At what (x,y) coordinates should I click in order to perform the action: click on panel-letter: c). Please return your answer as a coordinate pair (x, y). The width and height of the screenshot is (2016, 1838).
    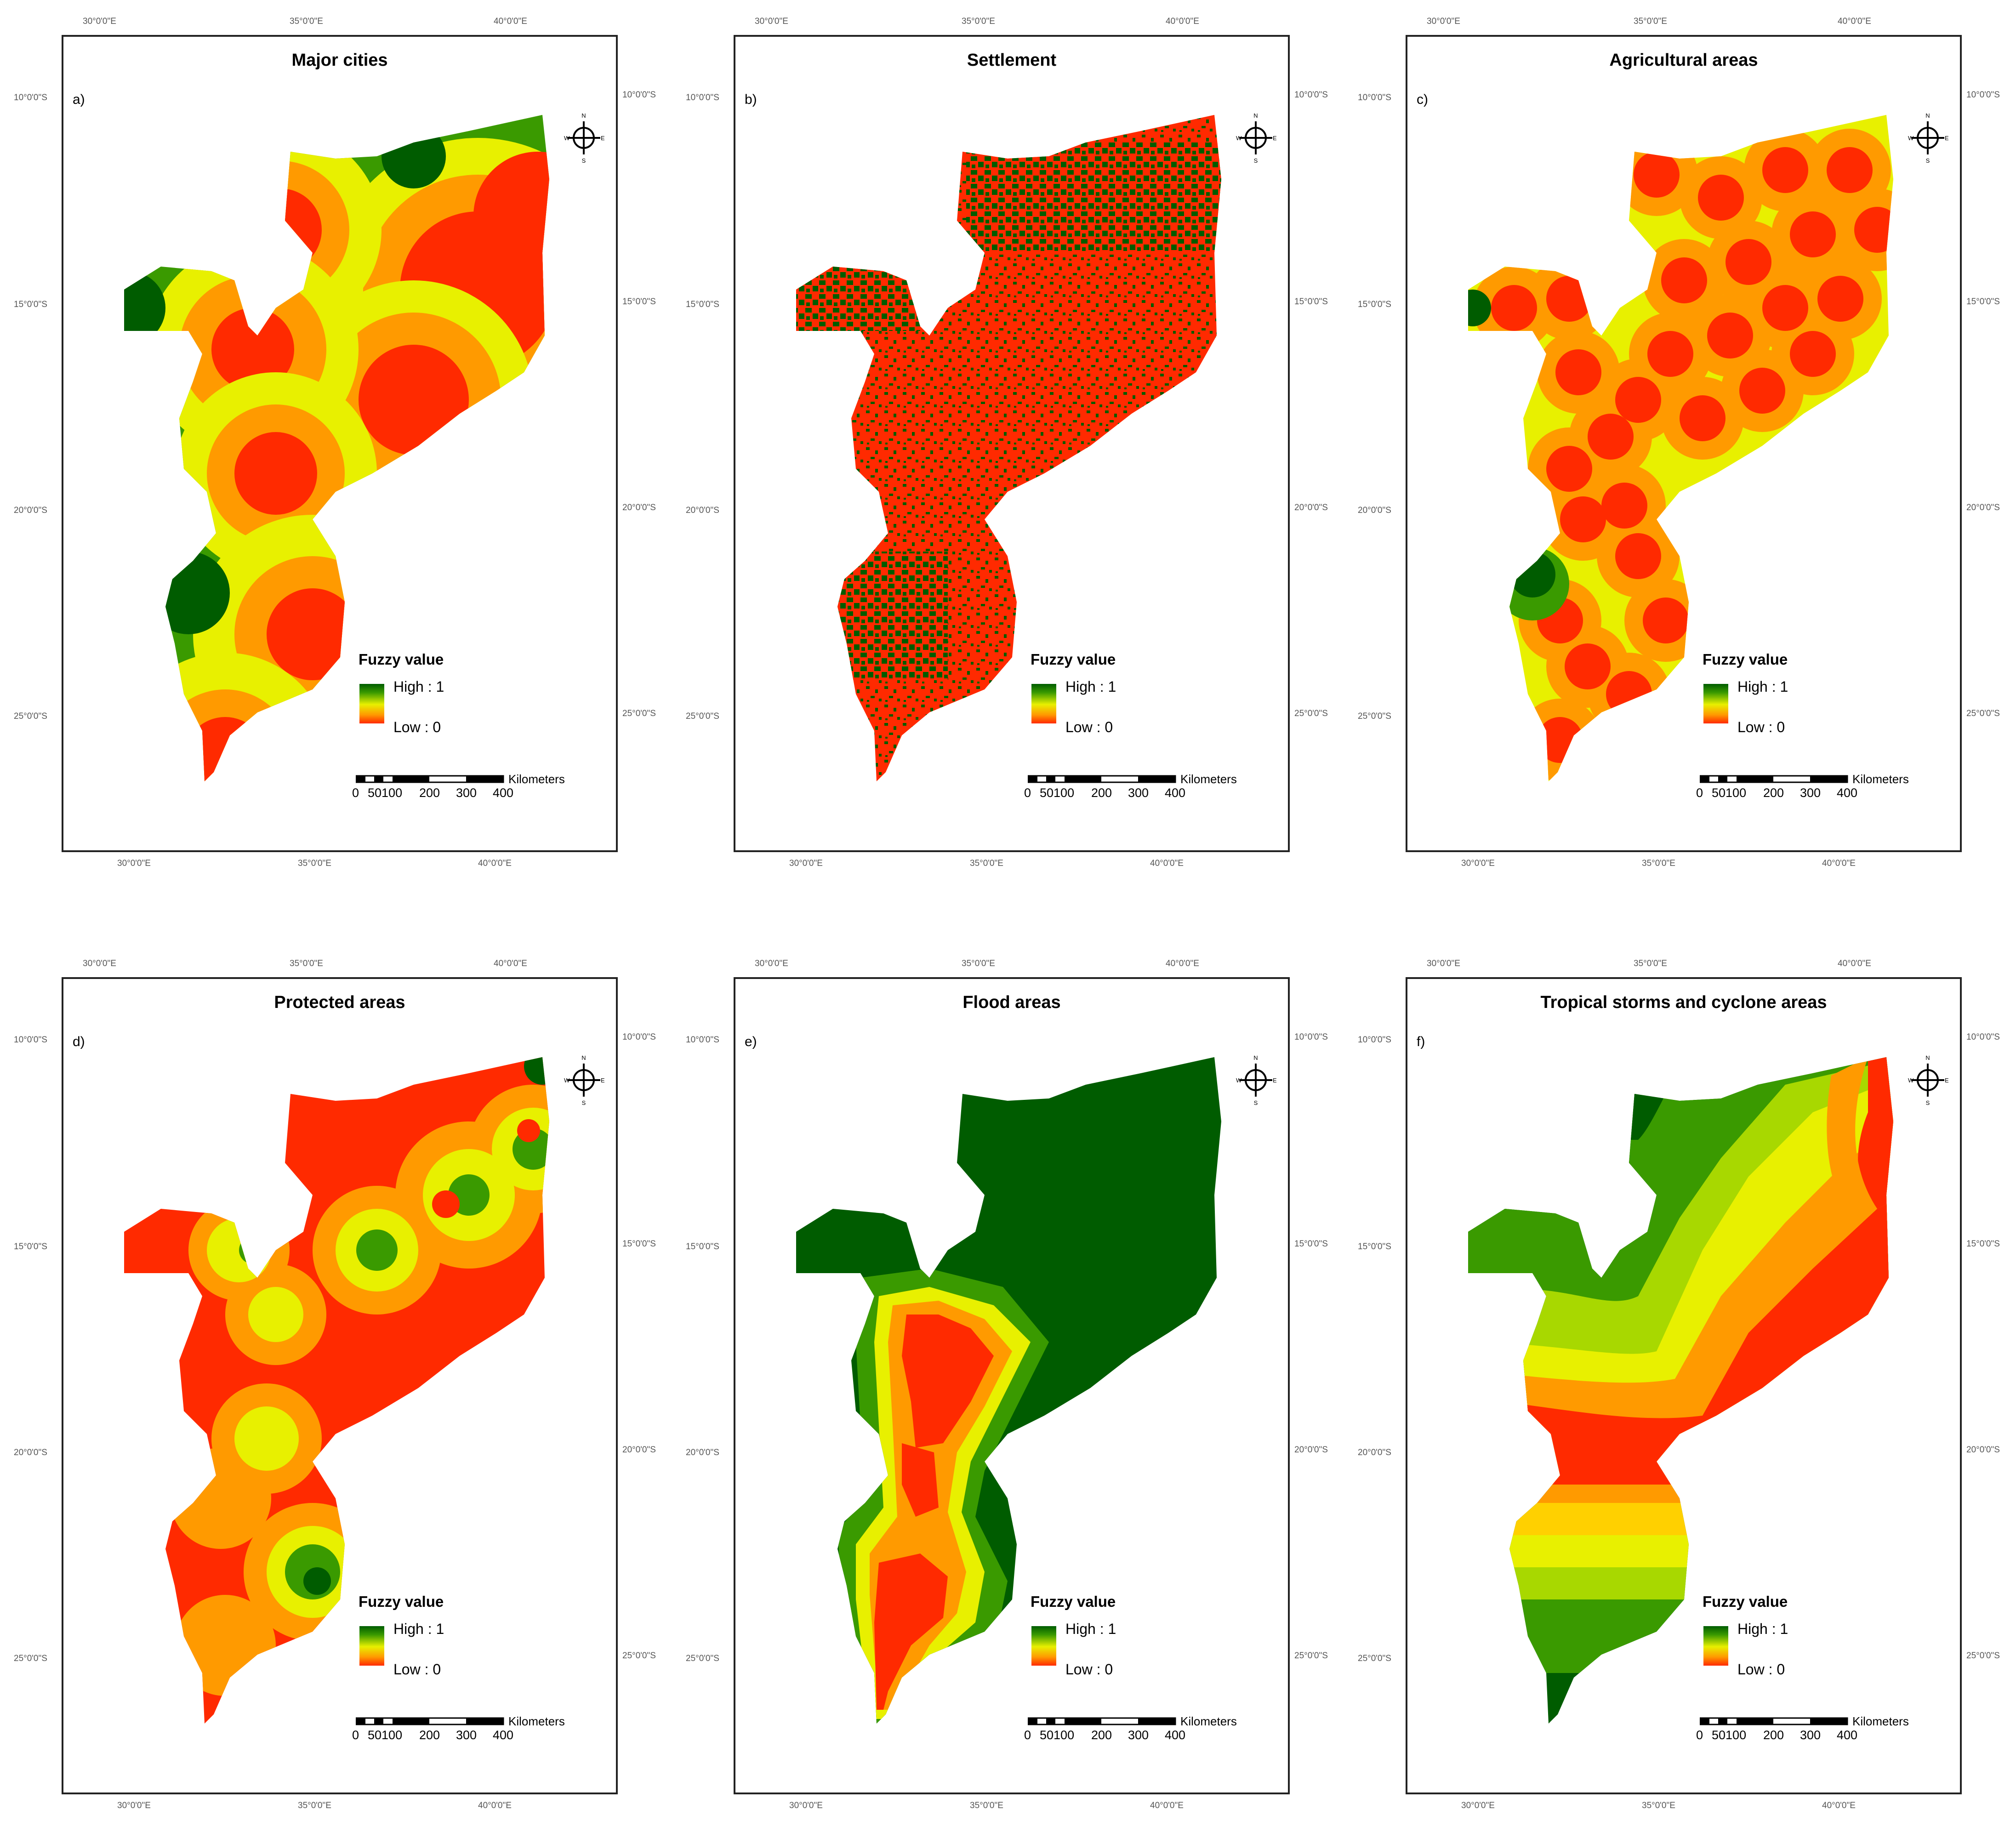
    Looking at the image, I should click on (1422, 99).